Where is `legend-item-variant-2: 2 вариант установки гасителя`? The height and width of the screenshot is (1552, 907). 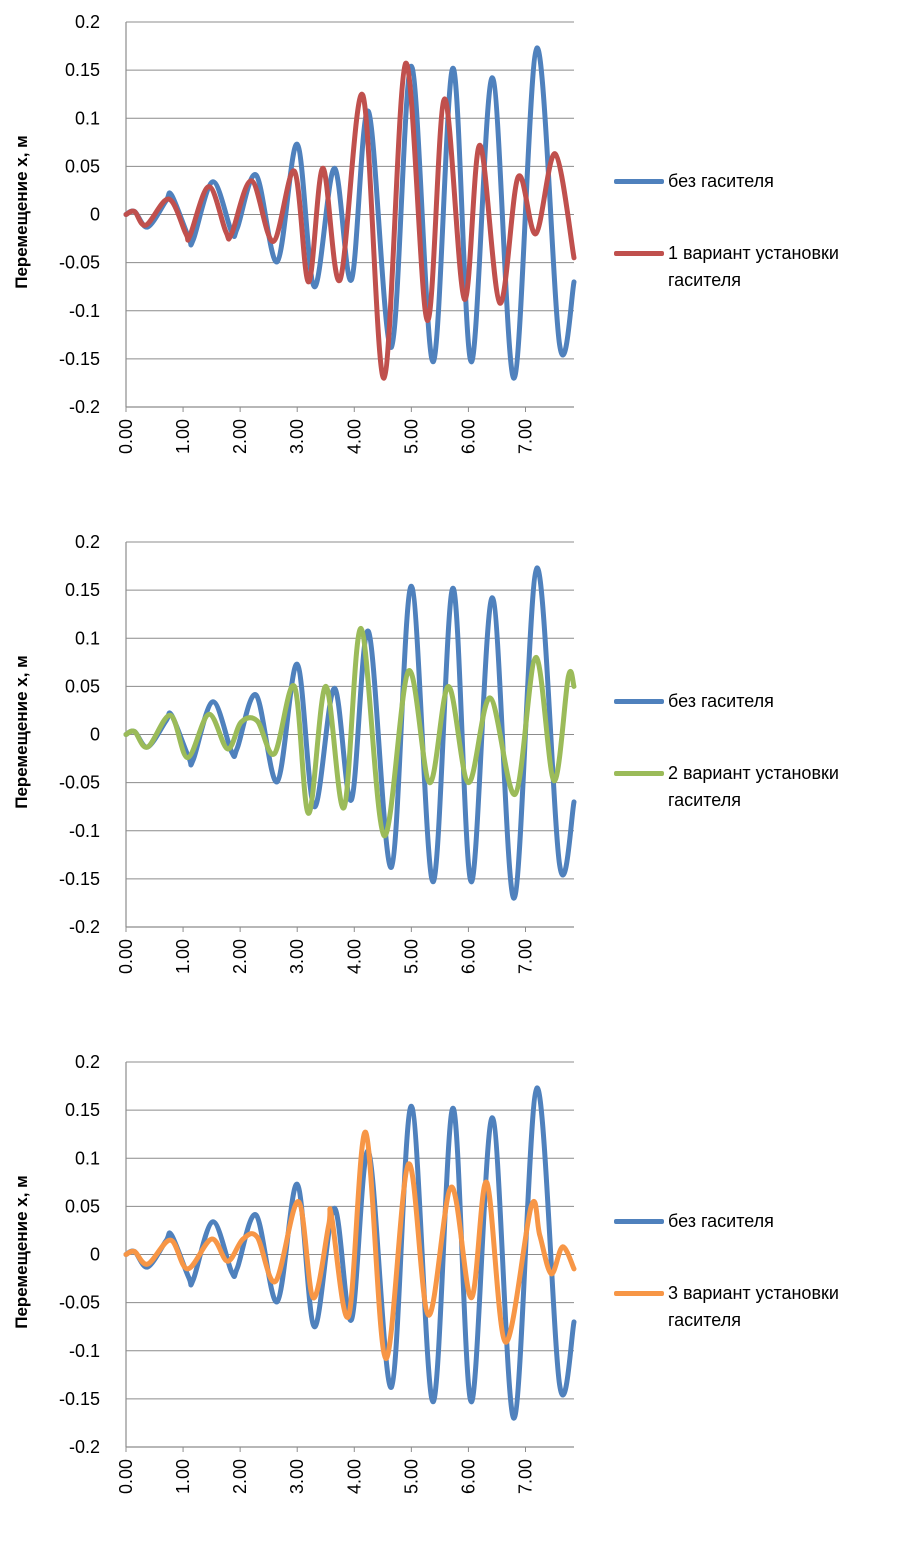
legend-item-variant-2: 2 вариант установки гасителя is located at coordinates (759, 786).